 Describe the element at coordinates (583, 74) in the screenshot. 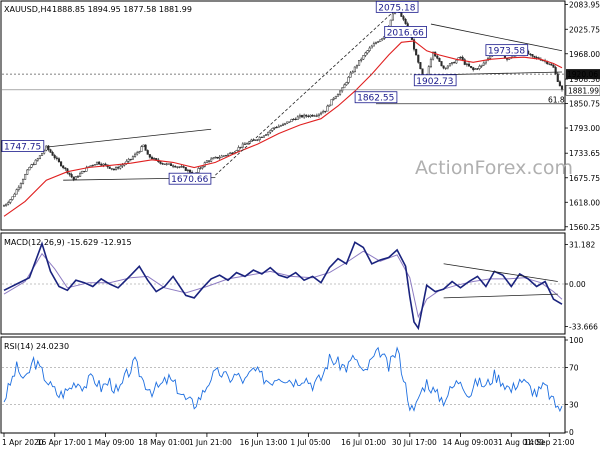

I see `price-box-1920` at that location.